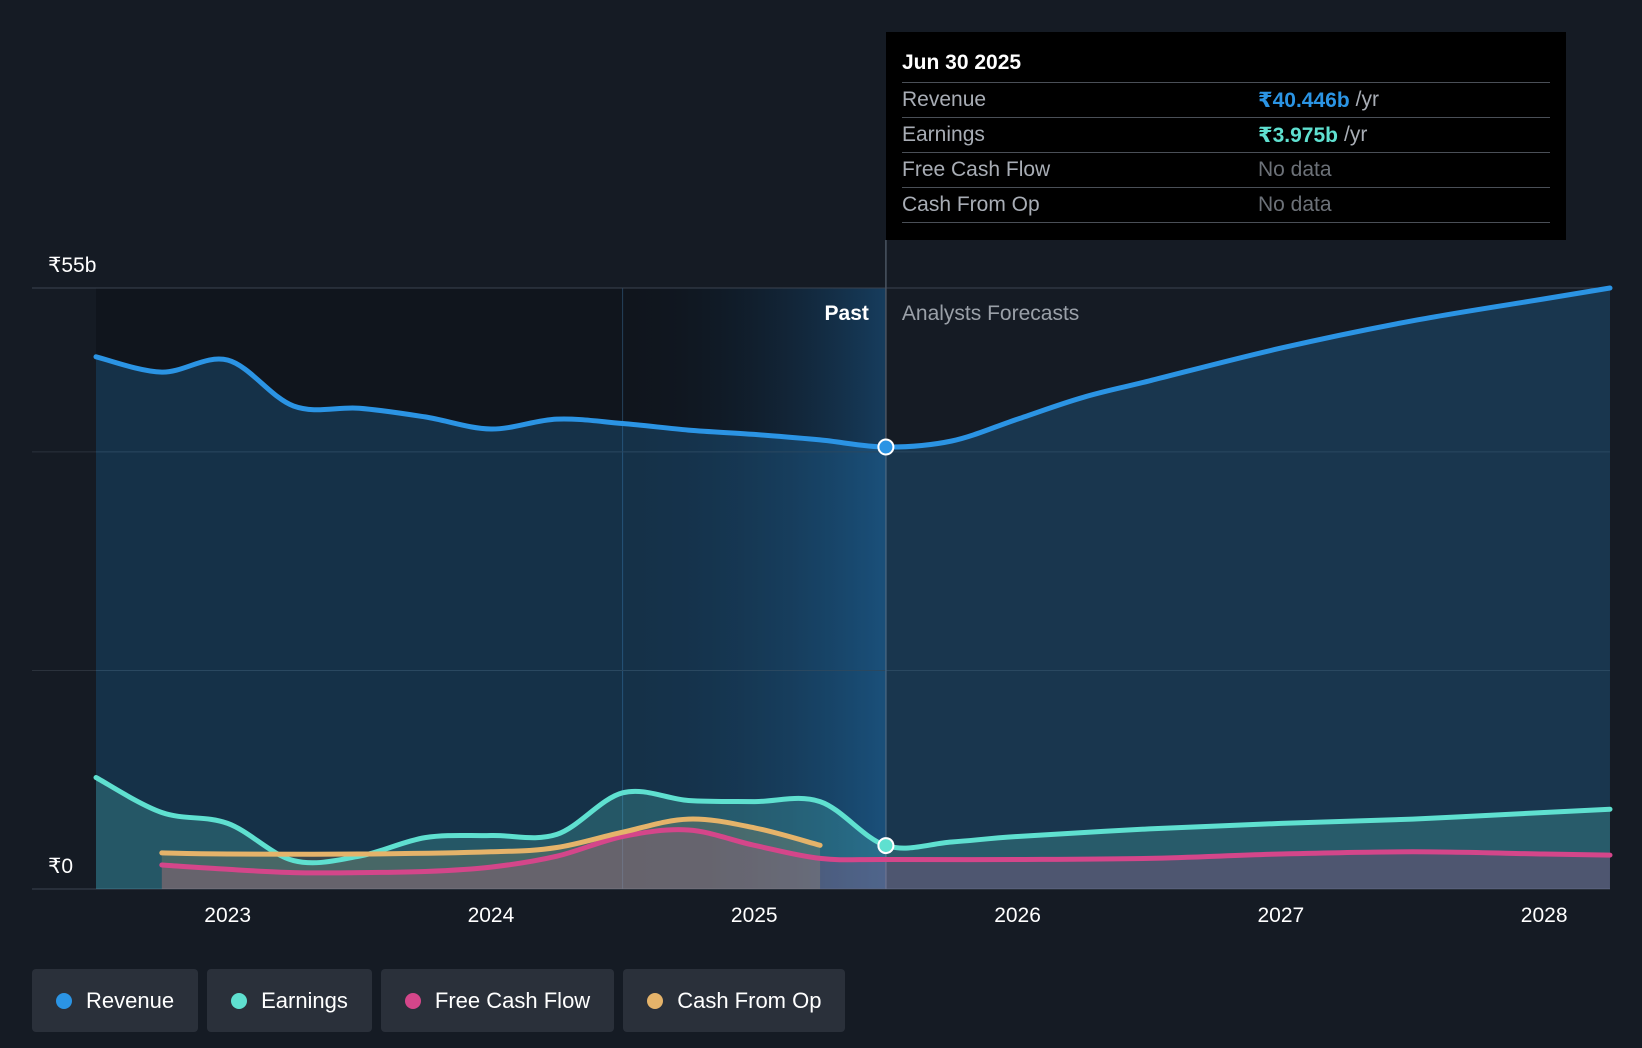 The height and width of the screenshot is (1048, 1642). I want to click on x-tick-label: 2023, so click(227, 915).